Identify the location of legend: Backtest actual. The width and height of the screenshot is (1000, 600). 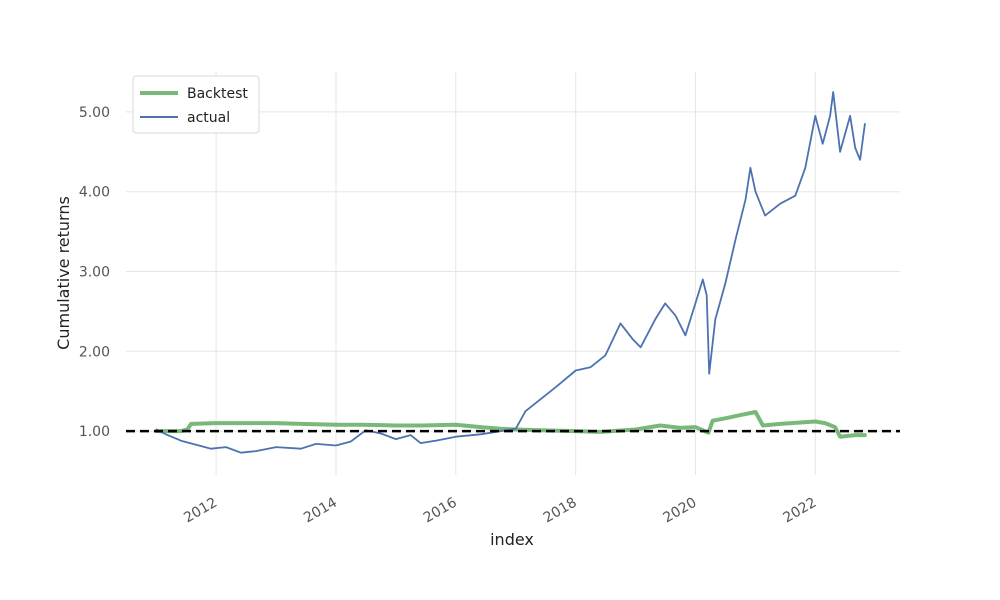
(196, 104).